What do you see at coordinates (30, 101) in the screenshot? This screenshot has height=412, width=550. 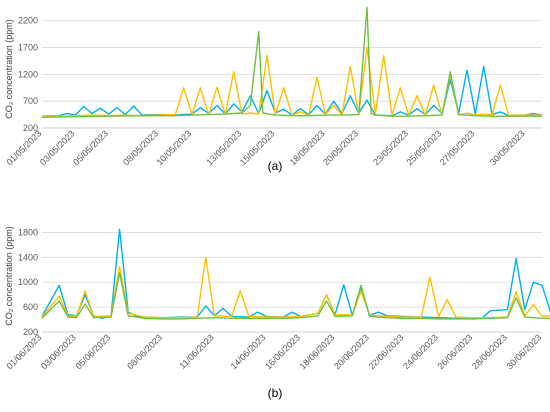 I see `y-tick-label: 700` at bounding box center [30, 101].